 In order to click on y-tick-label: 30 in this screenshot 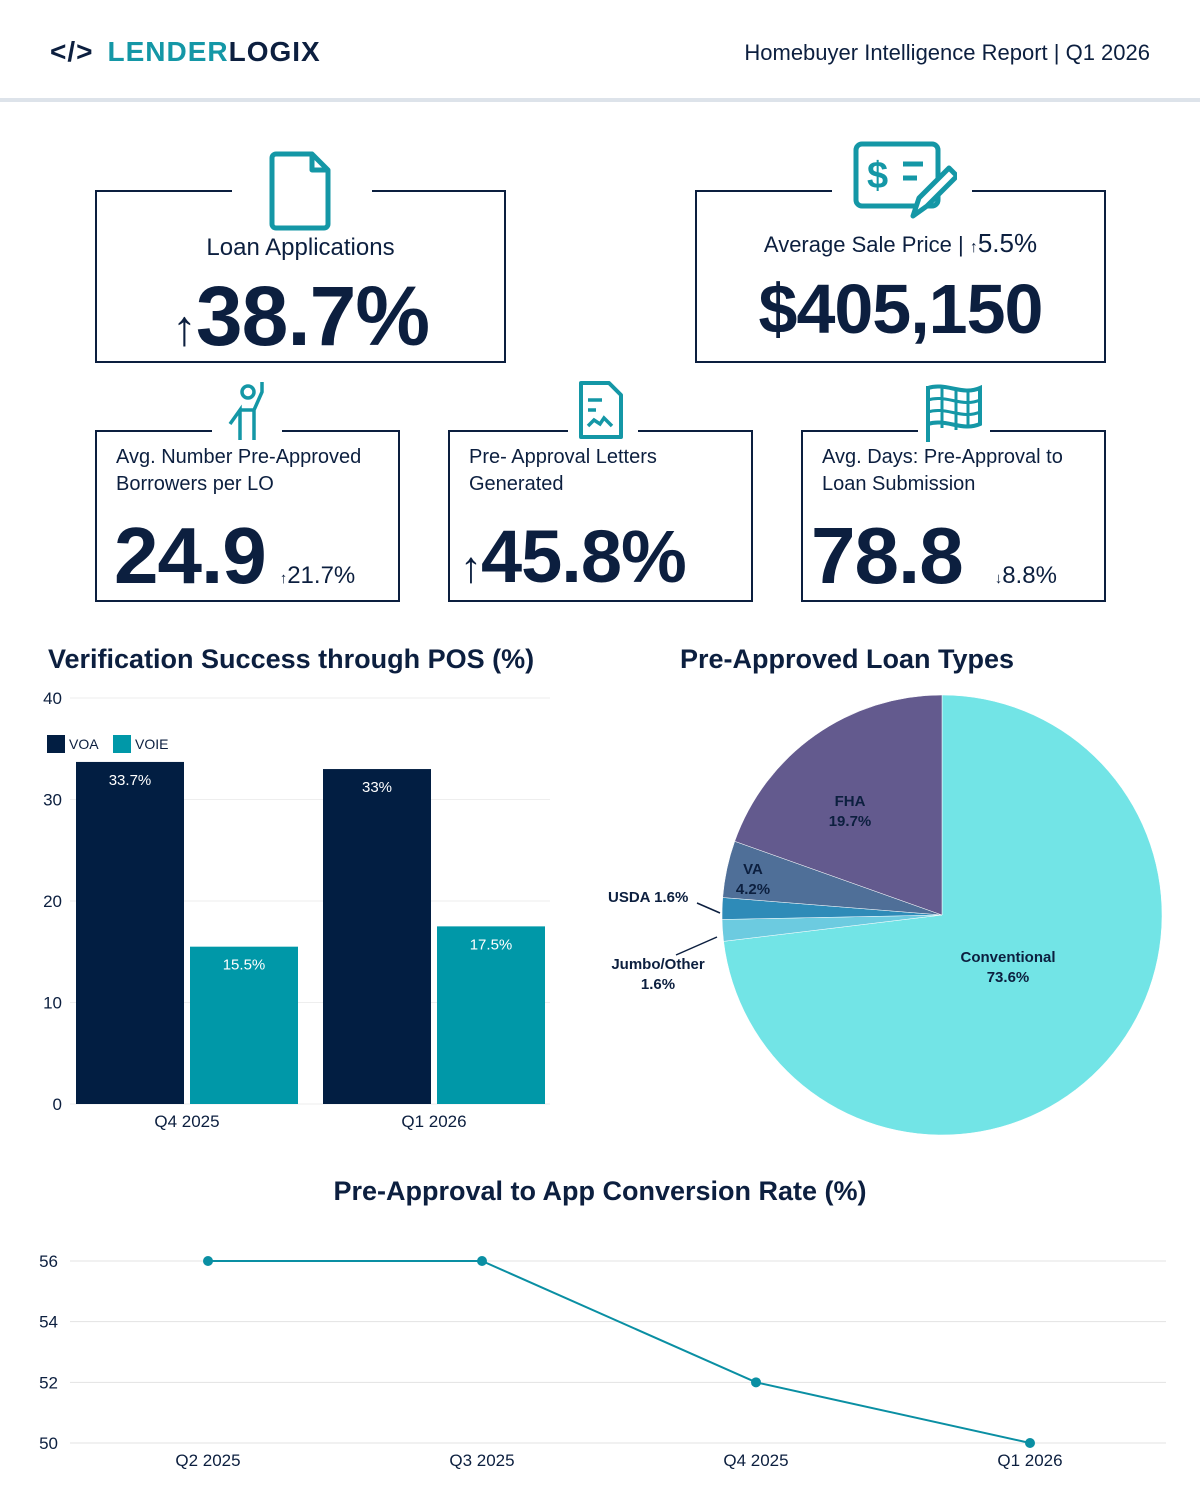, I will do `click(52, 800)`.